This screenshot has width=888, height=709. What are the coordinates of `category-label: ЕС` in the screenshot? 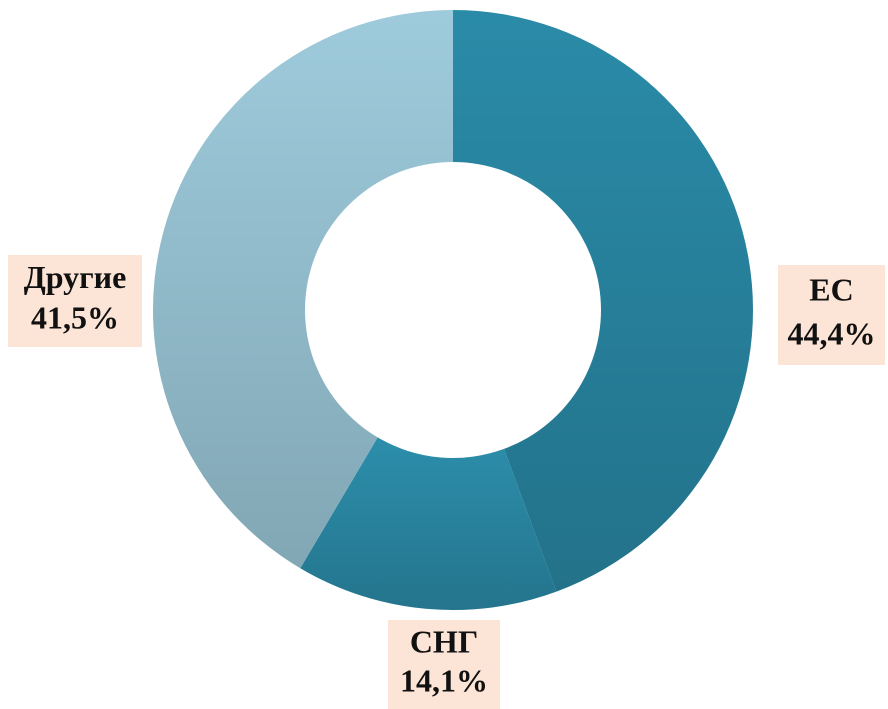 It's located at (831, 289).